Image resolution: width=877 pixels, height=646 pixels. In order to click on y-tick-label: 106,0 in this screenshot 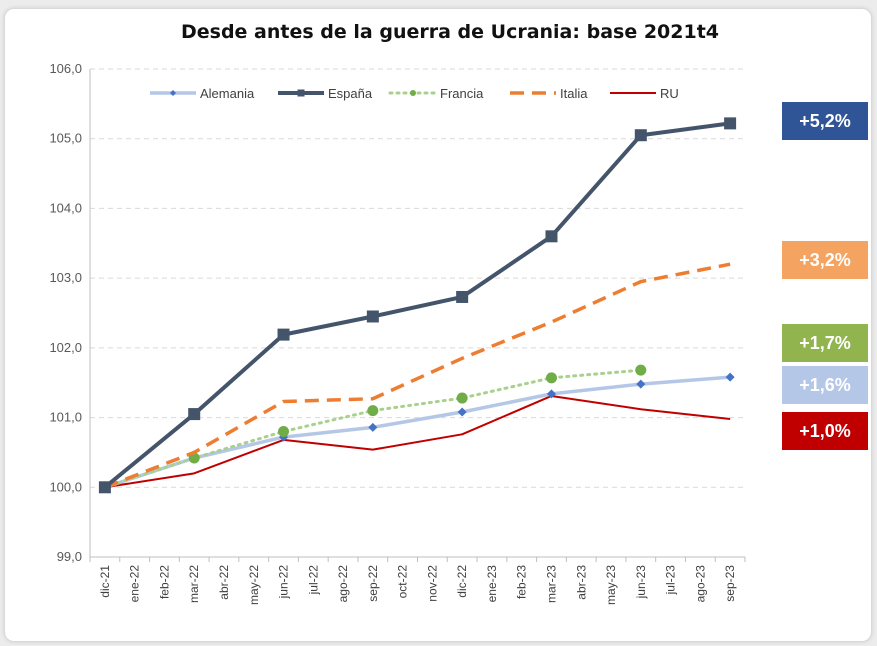, I will do `click(65, 68)`.